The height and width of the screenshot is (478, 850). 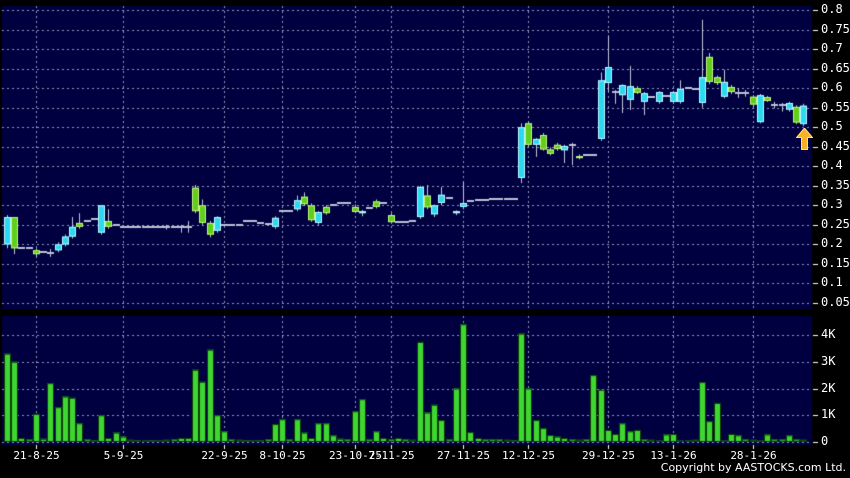 What do you see at coordinates (832, 126) in the screenshot?
I see `price-tick-label: 0.5` at bounding box center [832, 126].